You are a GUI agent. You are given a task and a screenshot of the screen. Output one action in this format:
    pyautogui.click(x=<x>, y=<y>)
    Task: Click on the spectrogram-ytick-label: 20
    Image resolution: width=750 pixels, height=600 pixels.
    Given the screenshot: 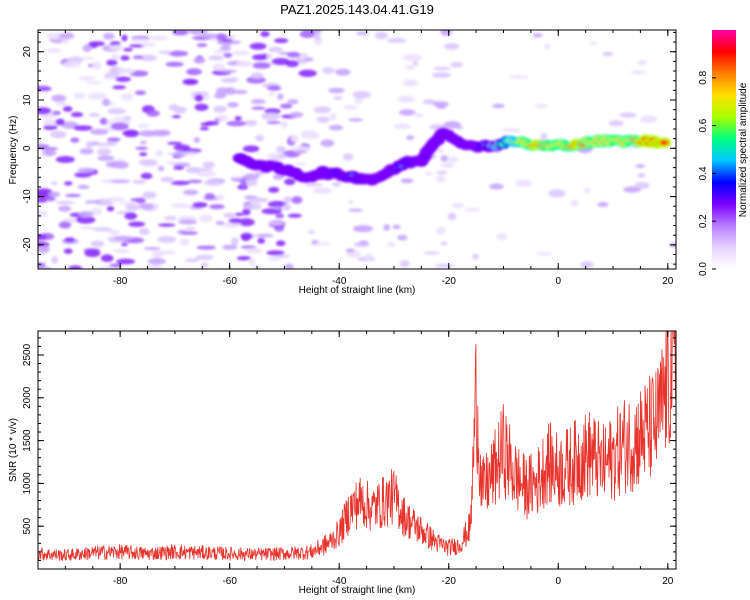 What is the action you would take?
    pyautogui.click(x=27, y=52)
    